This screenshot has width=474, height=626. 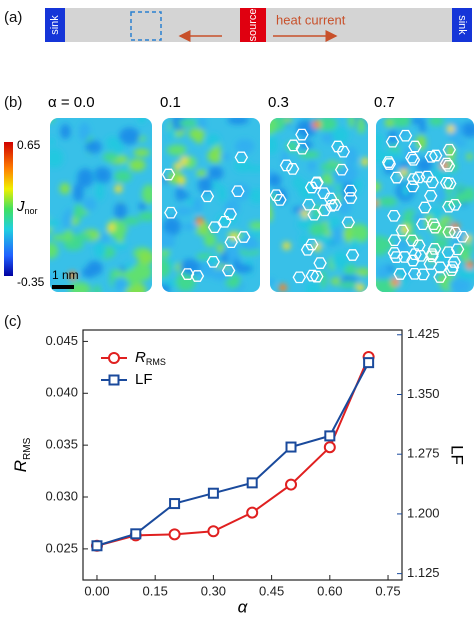 I want to click on y2-tick-label: 1.125, so click(x=423, y=572).